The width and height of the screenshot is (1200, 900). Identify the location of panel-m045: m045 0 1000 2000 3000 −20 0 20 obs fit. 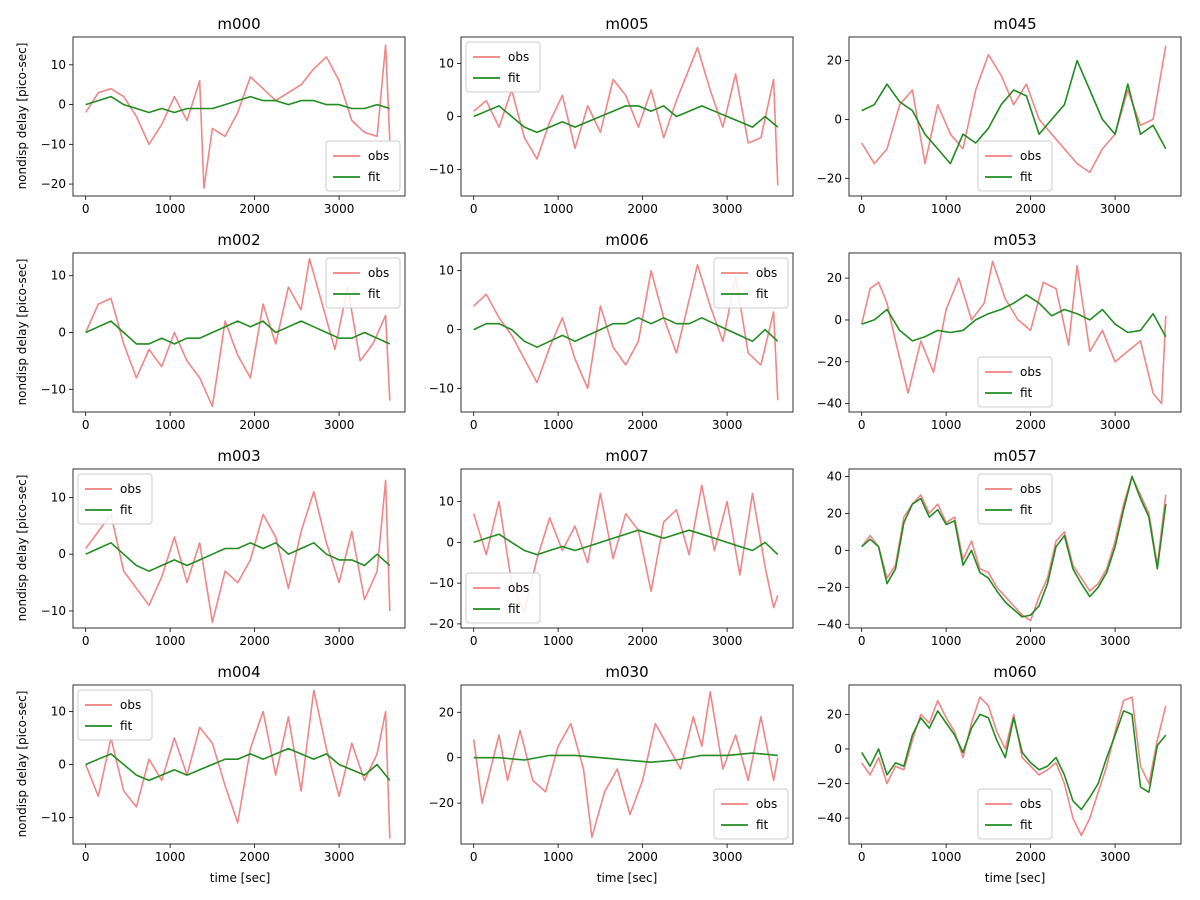
(999, 115).